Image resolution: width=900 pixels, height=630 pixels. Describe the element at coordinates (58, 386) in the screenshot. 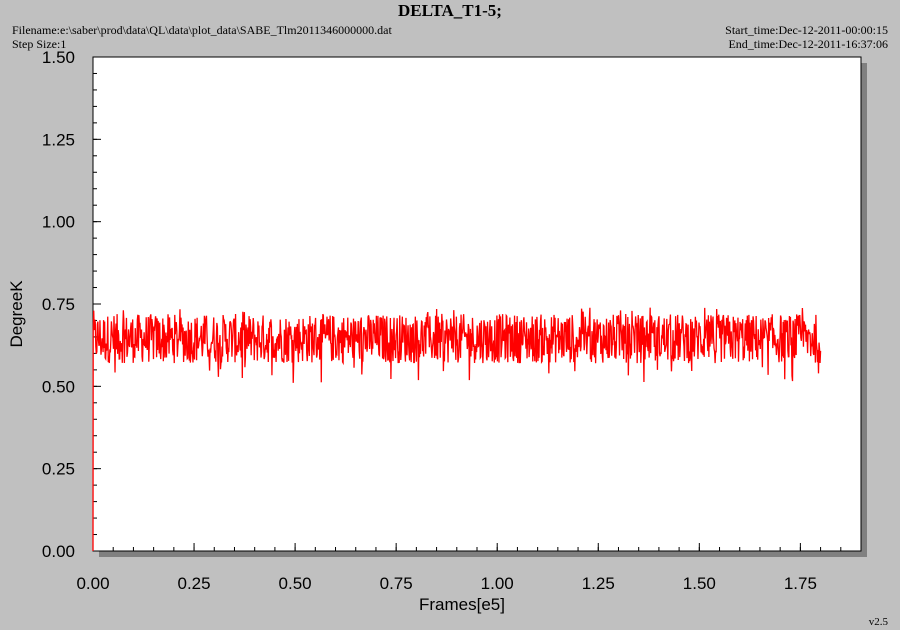

I see `y-tick-label: 0.50` at that location.